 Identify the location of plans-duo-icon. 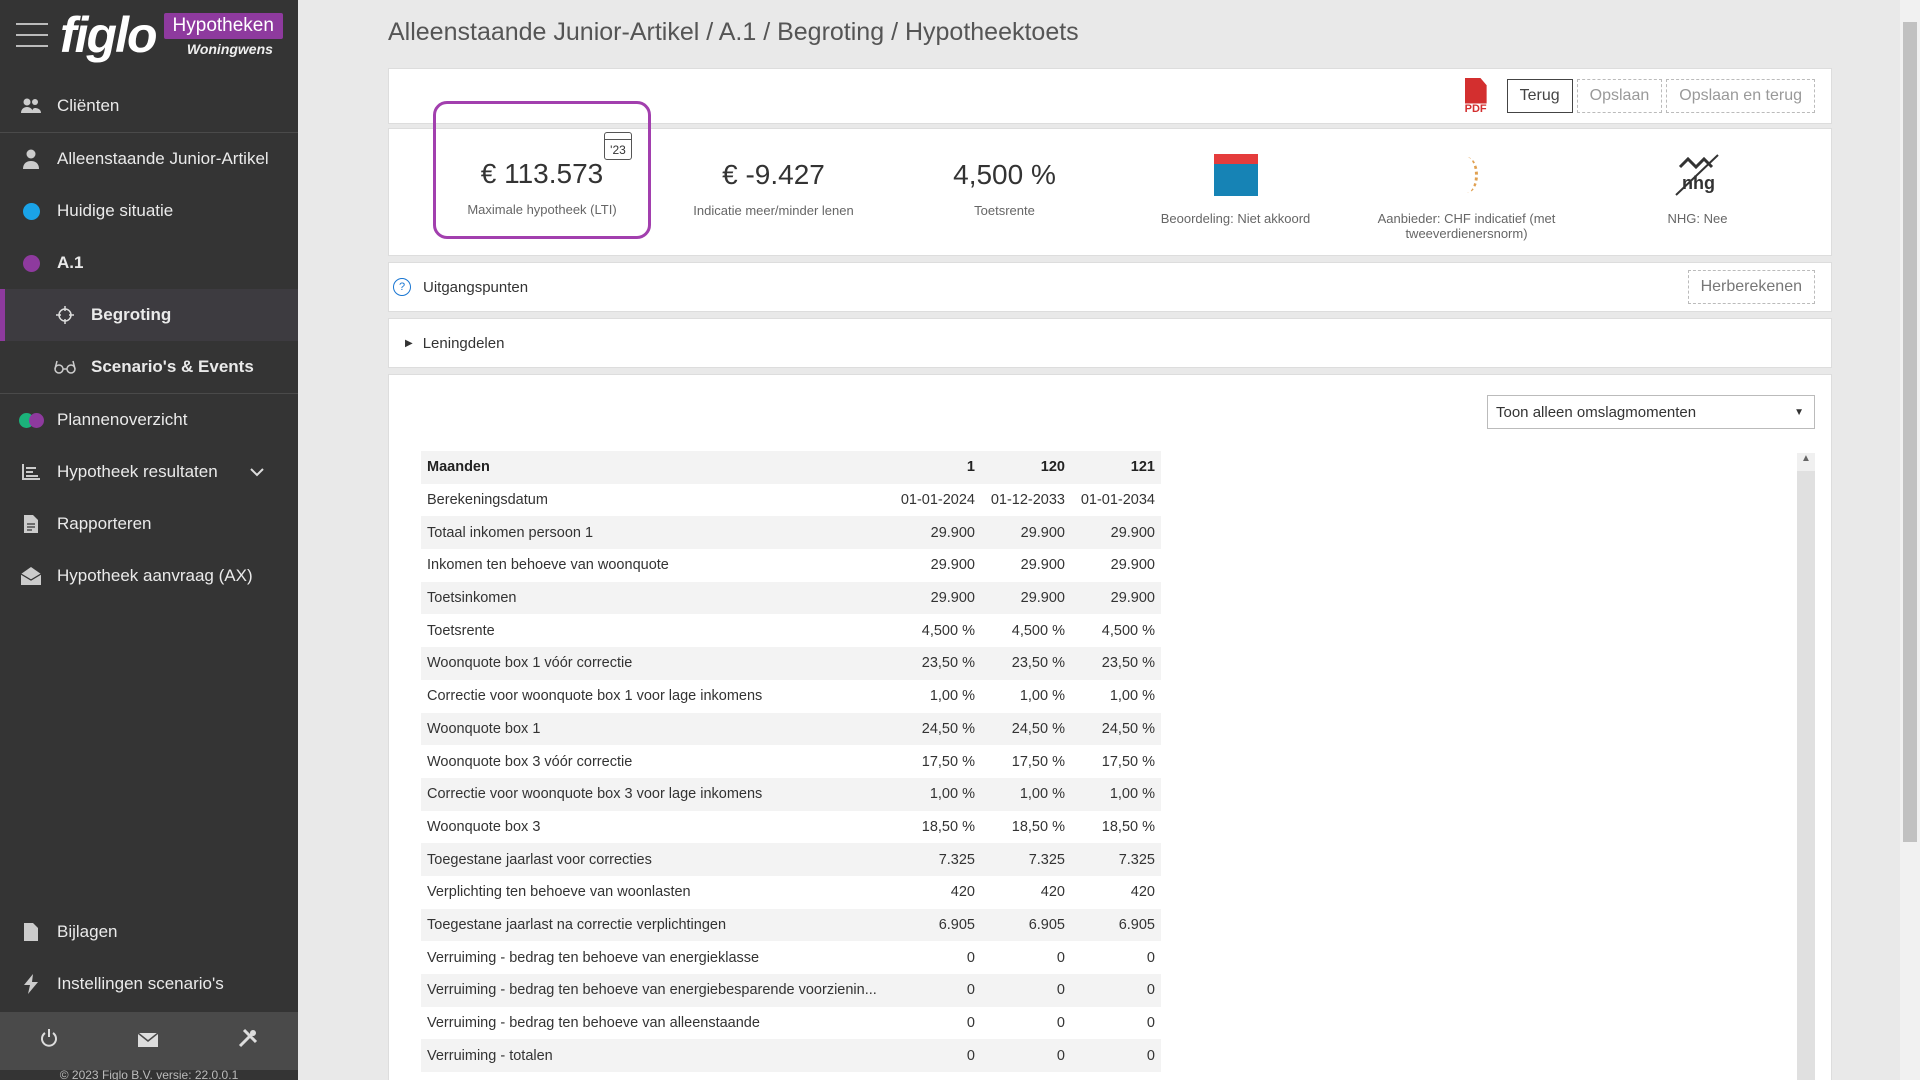
(31, 420).